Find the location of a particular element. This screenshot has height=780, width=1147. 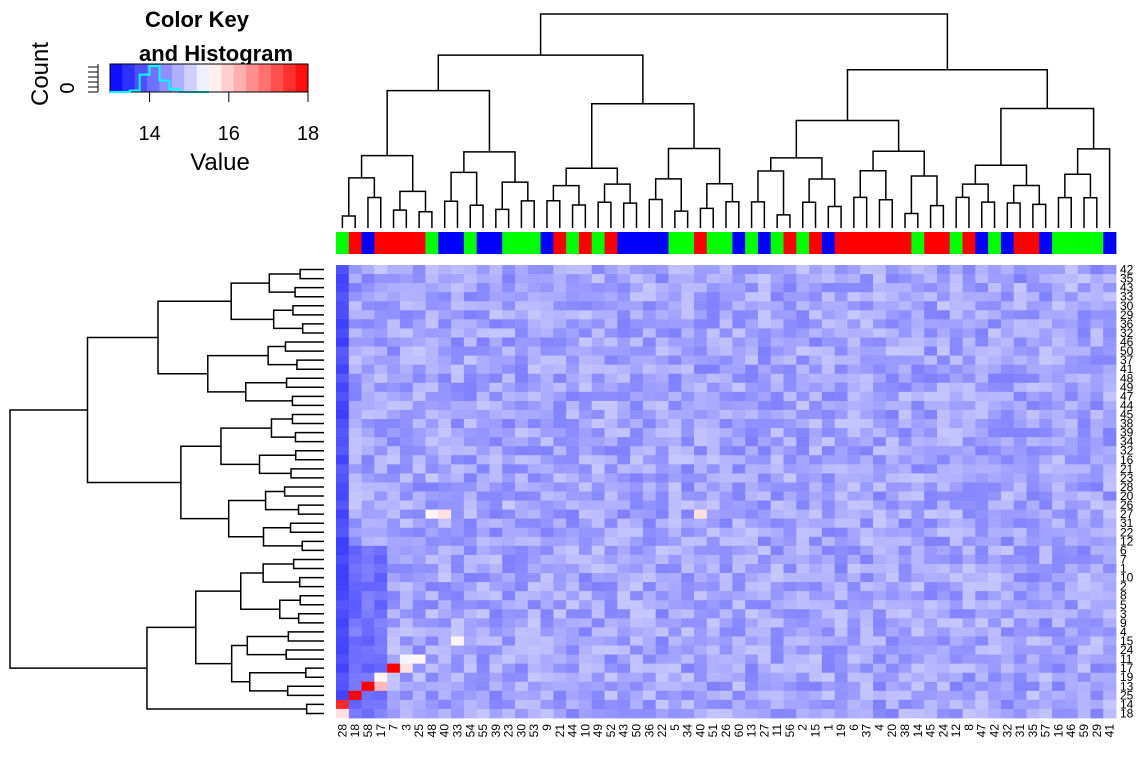

column-group-swatch is located at coordinates (483, 243).